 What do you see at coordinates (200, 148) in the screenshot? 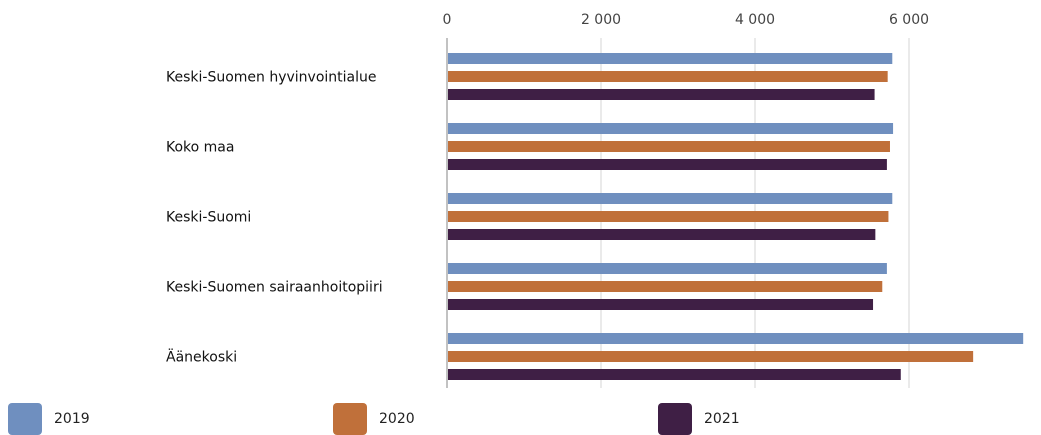
I see `category-label-1: Koko maa` at bounding box center [200, 148].